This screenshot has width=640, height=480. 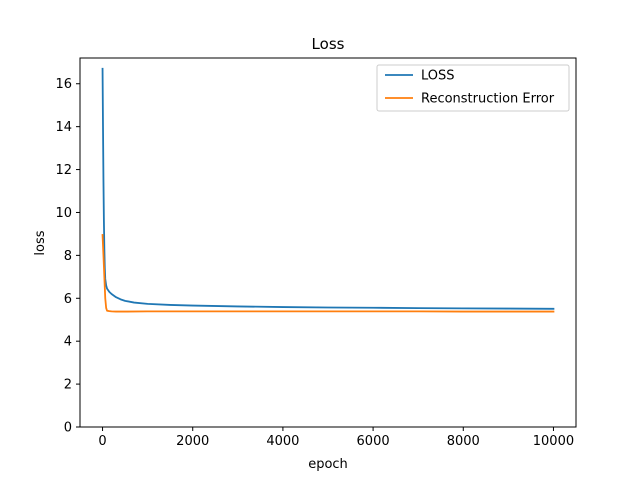 I want to click on x-tick-label: 2000, so click(x=192, y=441).